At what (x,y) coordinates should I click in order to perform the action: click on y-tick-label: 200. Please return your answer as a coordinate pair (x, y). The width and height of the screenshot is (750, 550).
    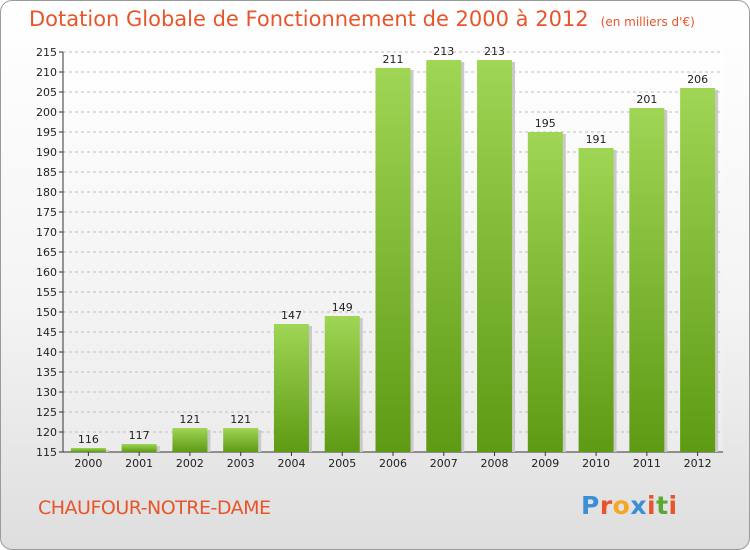
    Looking at the image, I should click on (46, 112).